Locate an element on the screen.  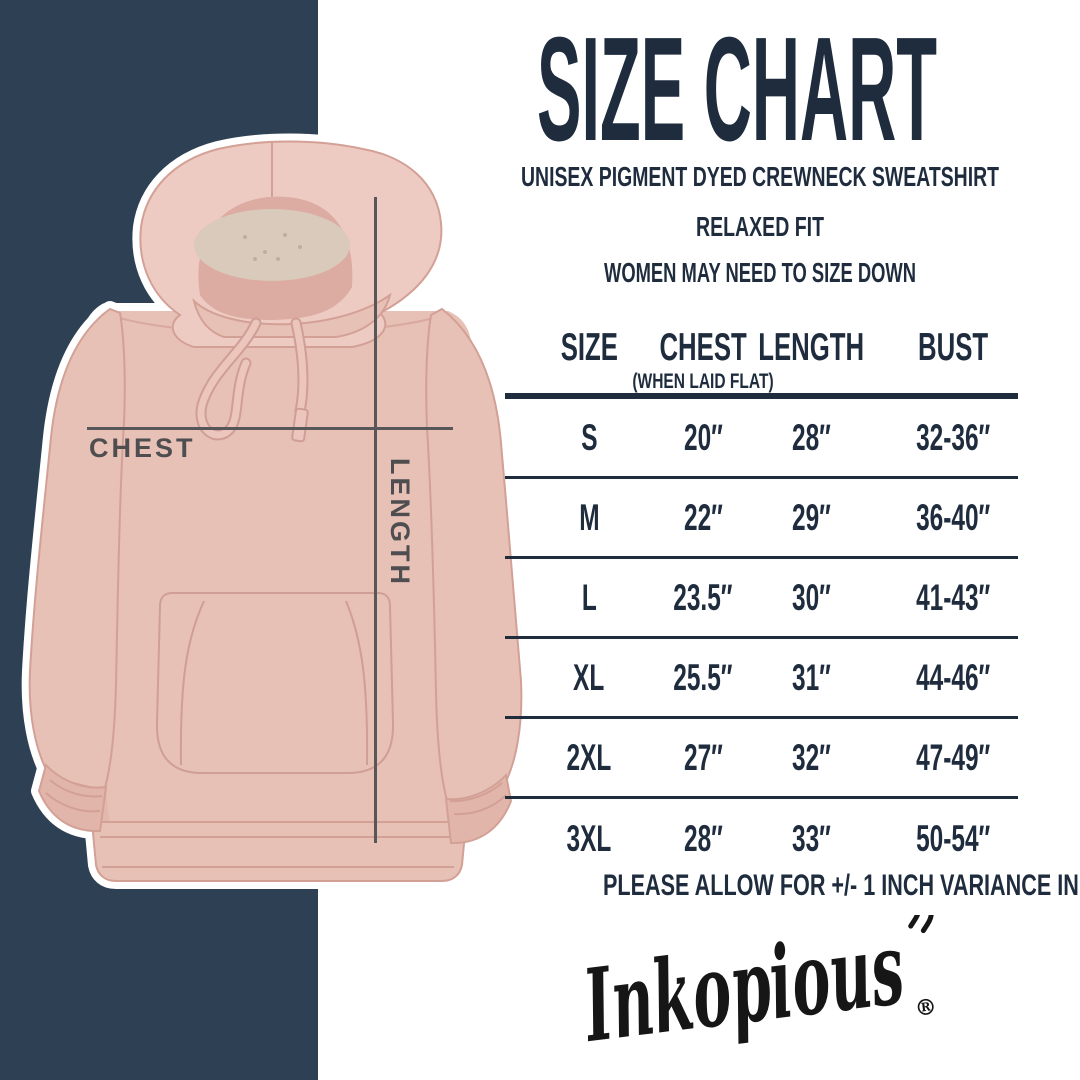
length-value: 32″ is located at coordinates (811, 757).